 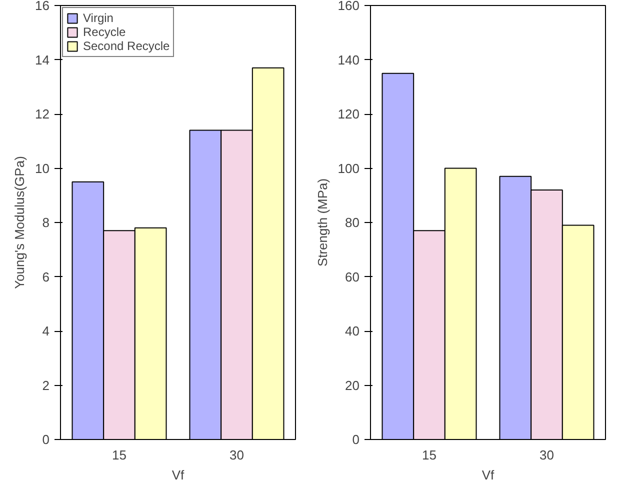 What do you see at coordinates (352, 276) in the screenshot?
I see `y-tick-label: 60` at bounding box center [352, 276].